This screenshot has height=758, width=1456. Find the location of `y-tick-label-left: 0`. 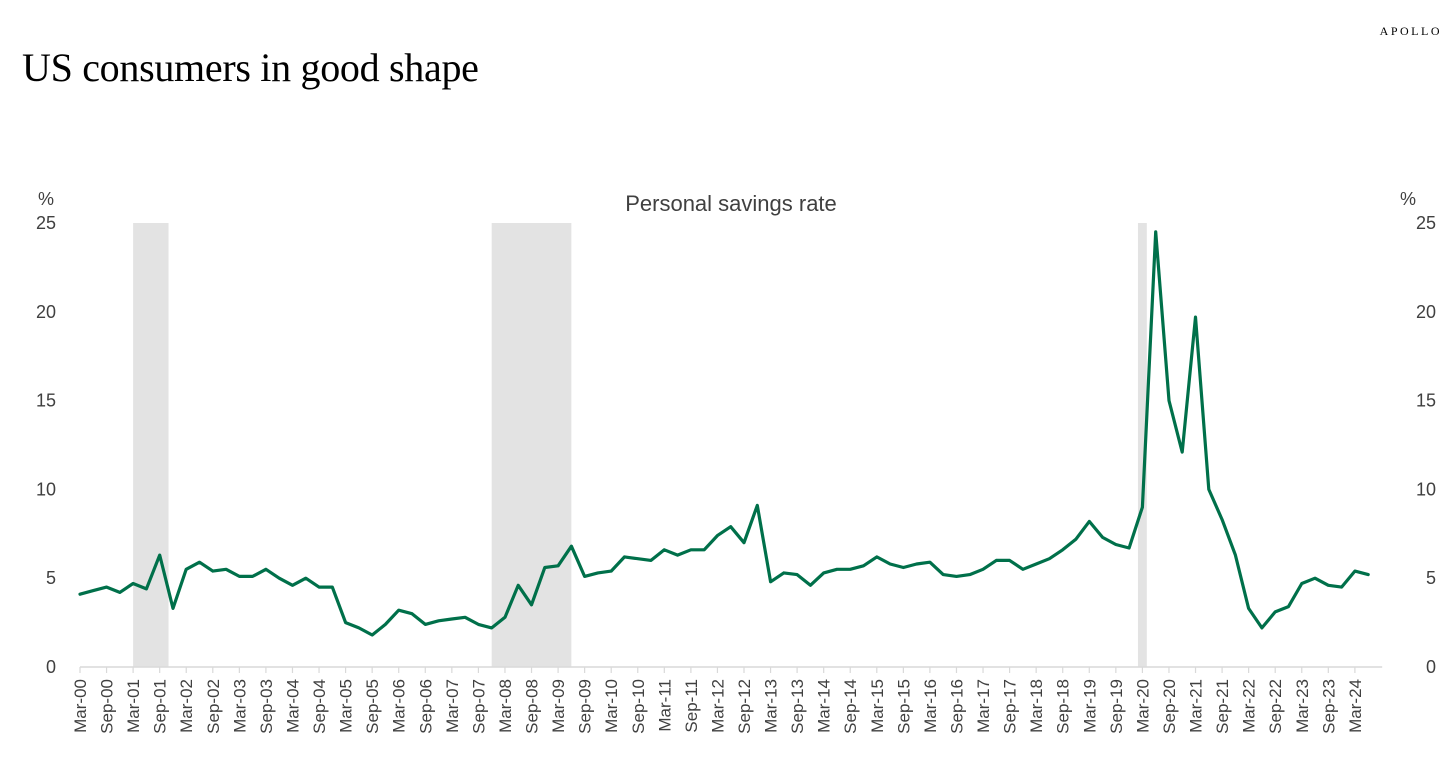

y-tick-label-left: 0 is located at coordinates (51, 667).